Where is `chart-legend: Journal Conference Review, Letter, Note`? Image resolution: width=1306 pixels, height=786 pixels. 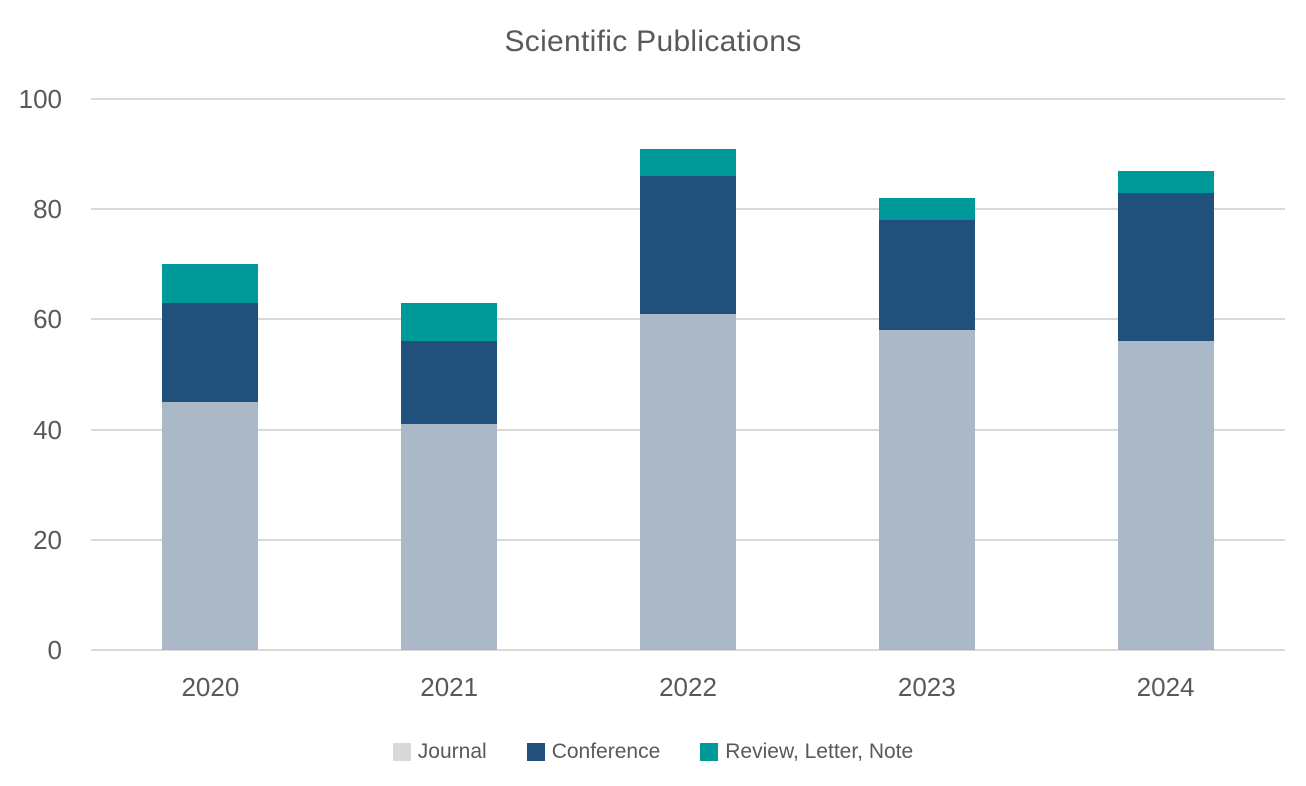
chart-legend: Journal Conference Review, Letter, Note is located at coordinates (653, 752).